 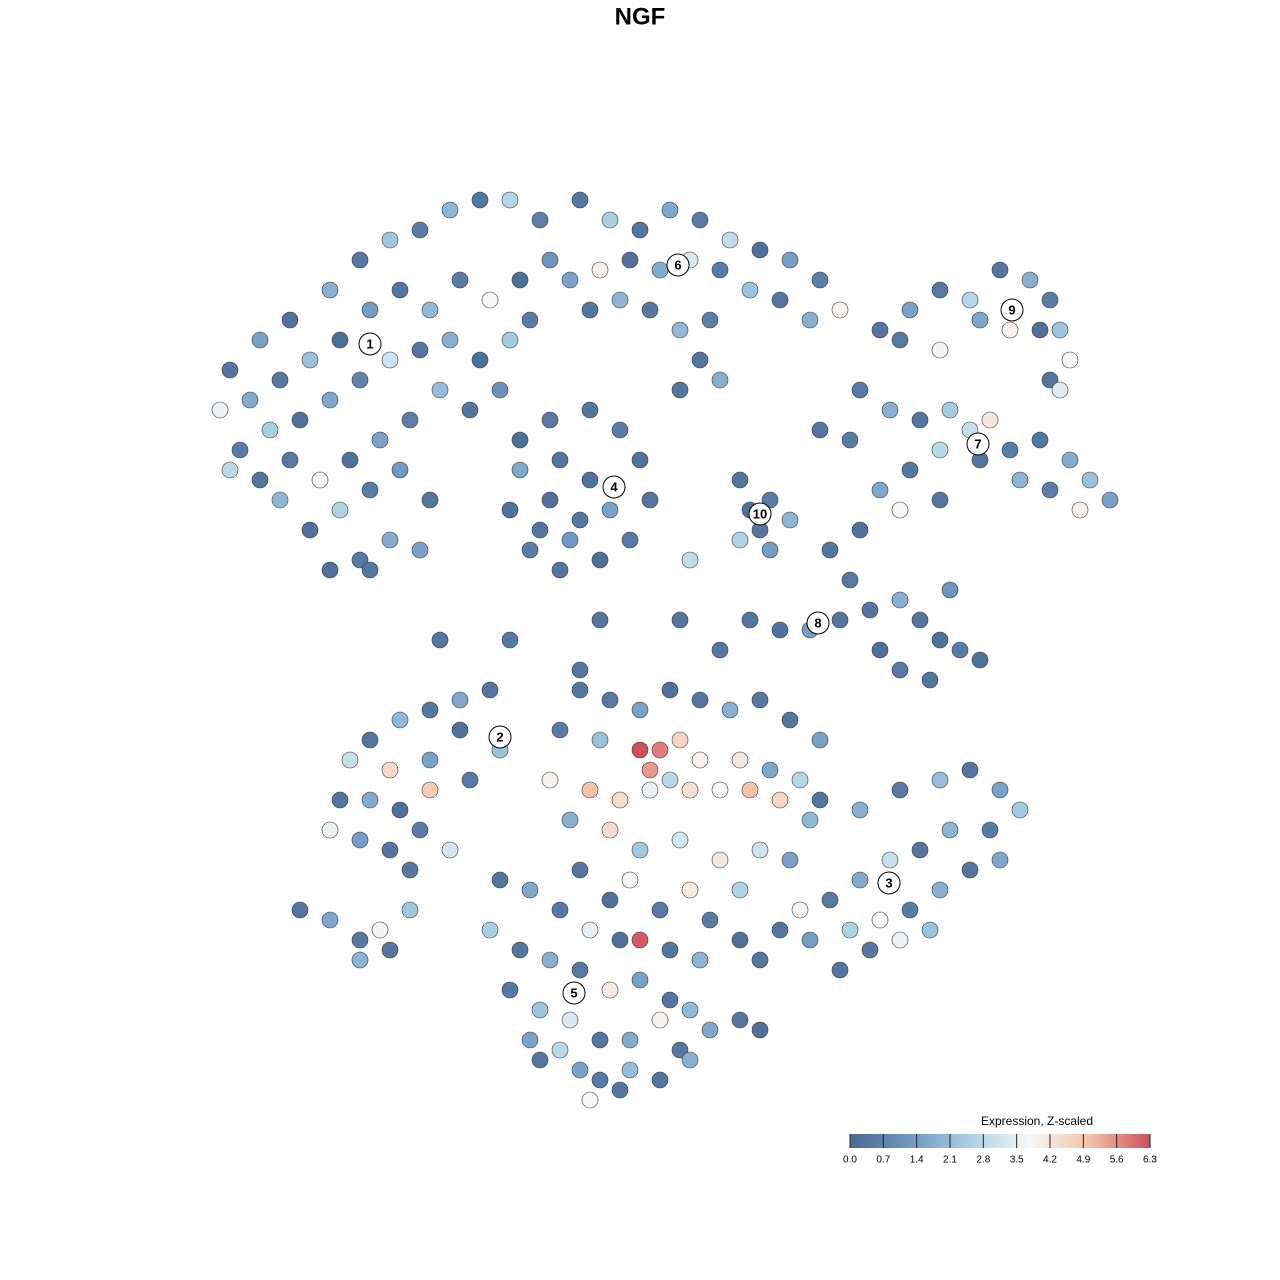 I want to click on colorbar-tick-label: 2.1, so click(x=950, y=1160).